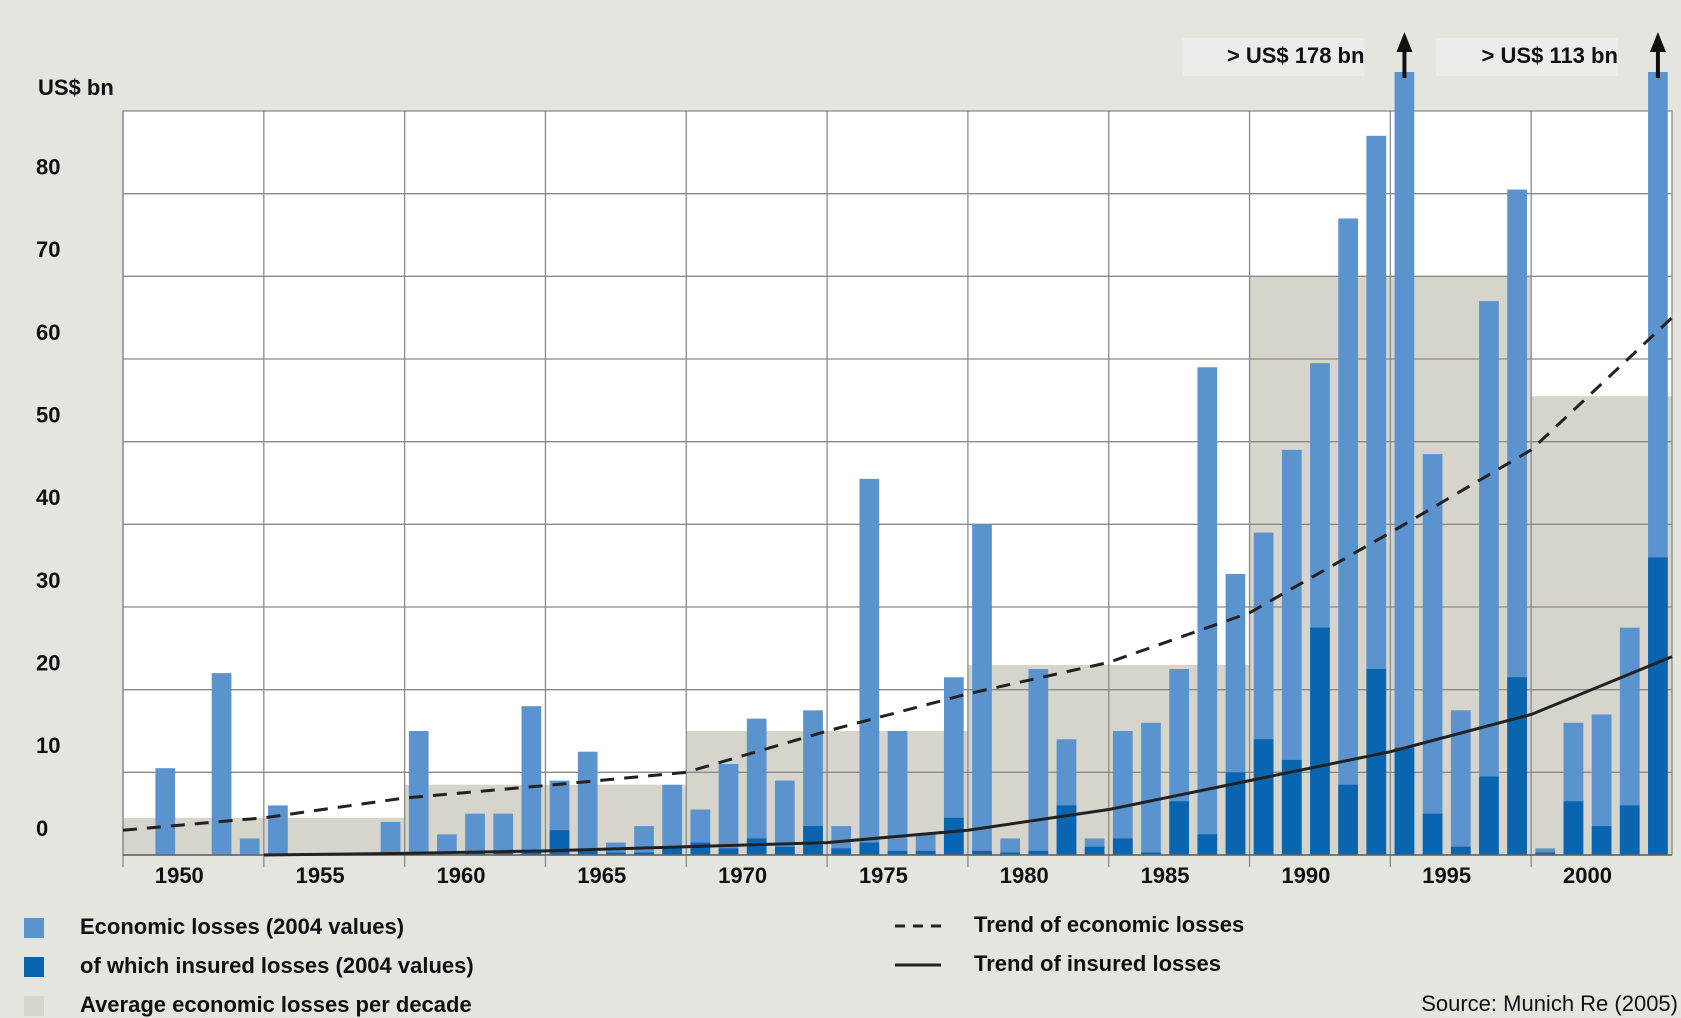 This screenshot has width=1681, height=1018. I want to click on y-tick-label: 0, so click(42, 828).